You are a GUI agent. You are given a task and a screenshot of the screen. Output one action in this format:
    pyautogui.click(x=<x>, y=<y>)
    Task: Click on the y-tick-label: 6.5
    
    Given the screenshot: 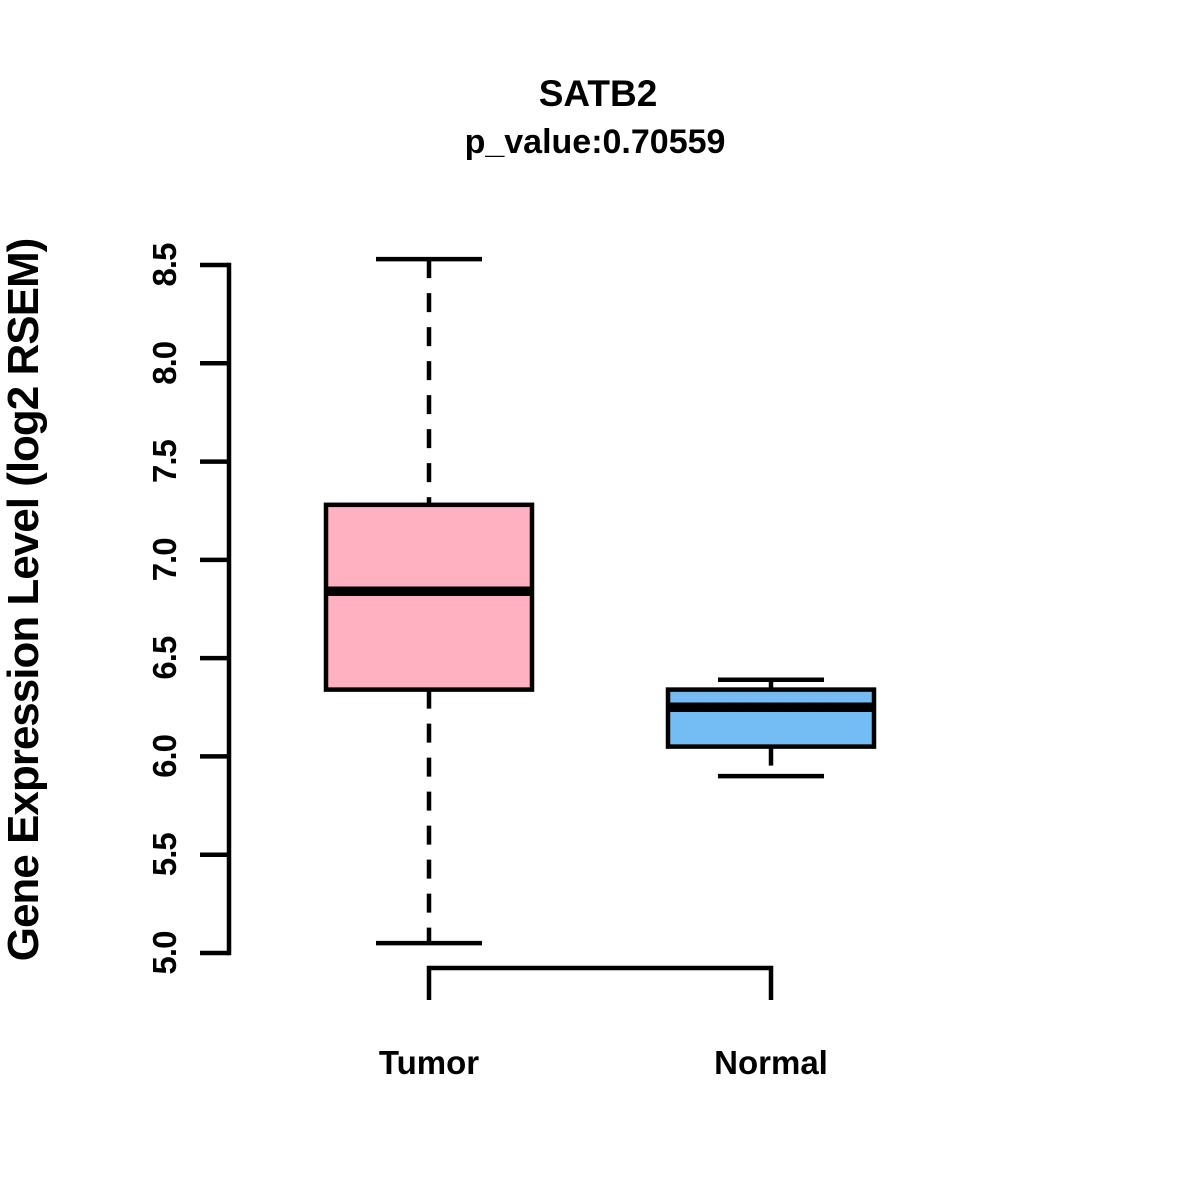 What is the action you would take?
    pyautogui.click(x=164, y=658)
    